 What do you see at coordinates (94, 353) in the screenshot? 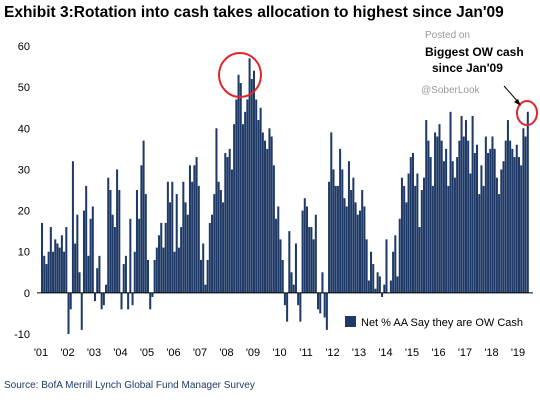
I see `x-tick-label: '03` at bounding box center [94, 353].